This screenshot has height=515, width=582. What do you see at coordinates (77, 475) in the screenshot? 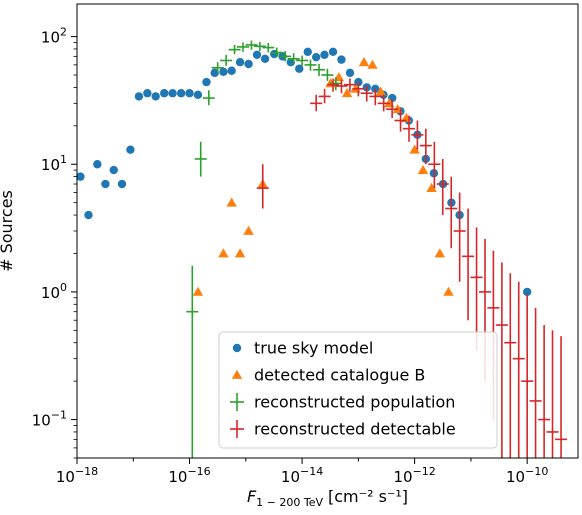
I see `x-tick-label: 10−18` at bounding box center [77, 475].